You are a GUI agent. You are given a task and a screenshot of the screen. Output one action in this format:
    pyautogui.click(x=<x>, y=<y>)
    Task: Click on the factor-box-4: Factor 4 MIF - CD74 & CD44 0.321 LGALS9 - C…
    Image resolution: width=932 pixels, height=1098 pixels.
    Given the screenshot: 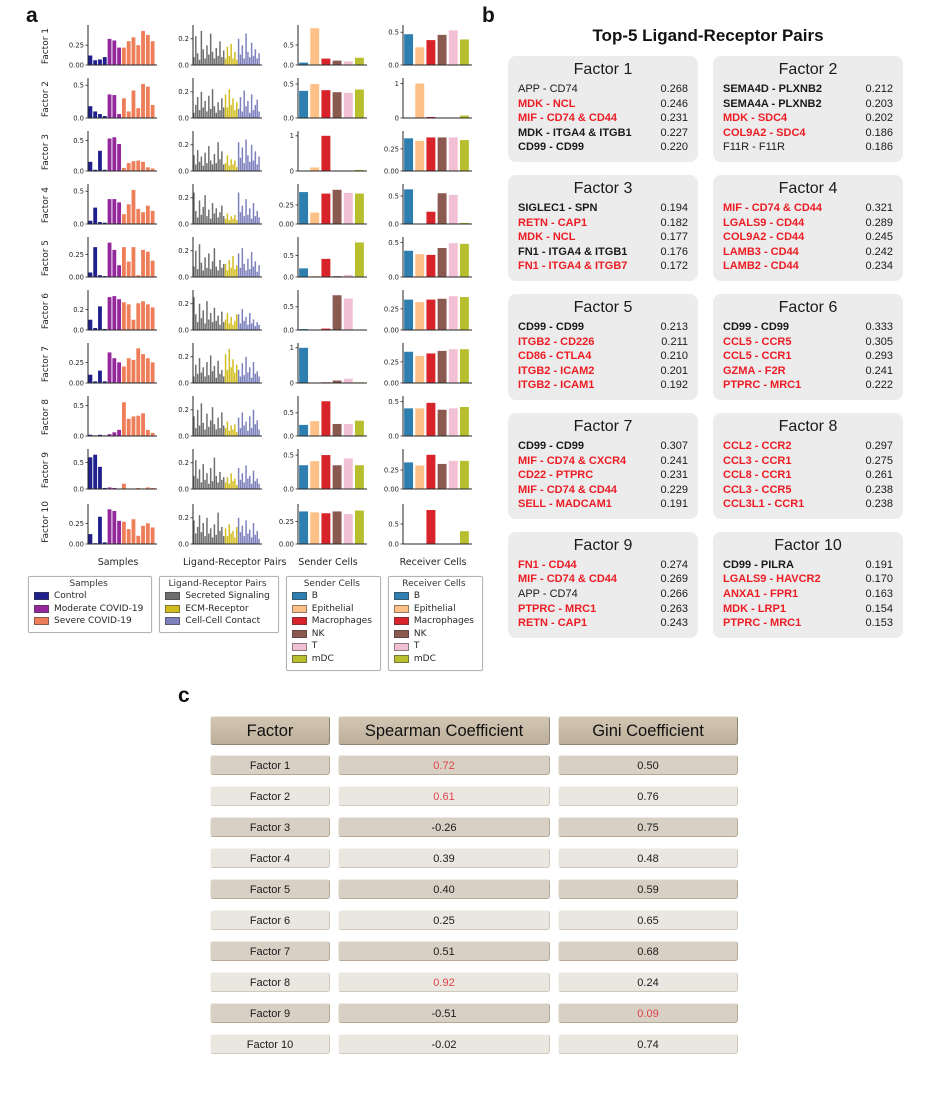 What is the action you would take?
    pyautogui.click(x=808, y=227)
    